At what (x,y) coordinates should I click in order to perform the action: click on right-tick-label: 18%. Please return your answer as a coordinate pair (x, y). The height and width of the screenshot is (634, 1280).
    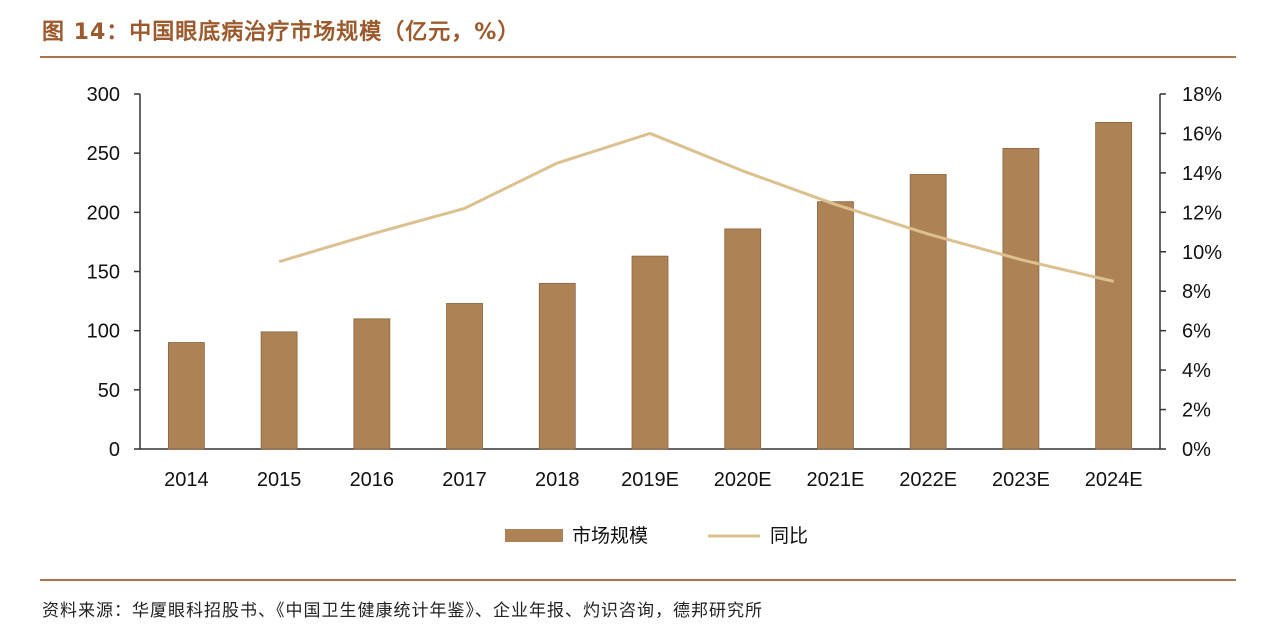
    Looking at the image, I should click on (1202, 95).